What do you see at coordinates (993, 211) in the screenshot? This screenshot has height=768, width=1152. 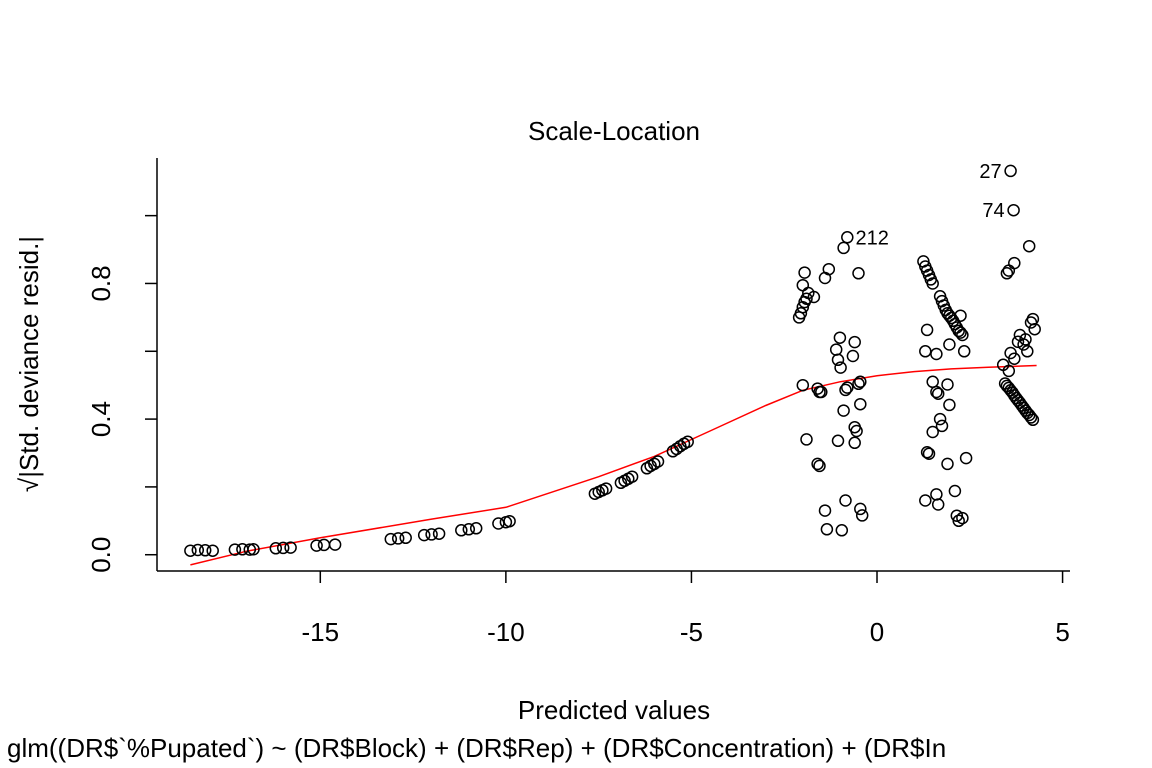 I see `point-annotation-label: 74` at bounding box center [993, 211].